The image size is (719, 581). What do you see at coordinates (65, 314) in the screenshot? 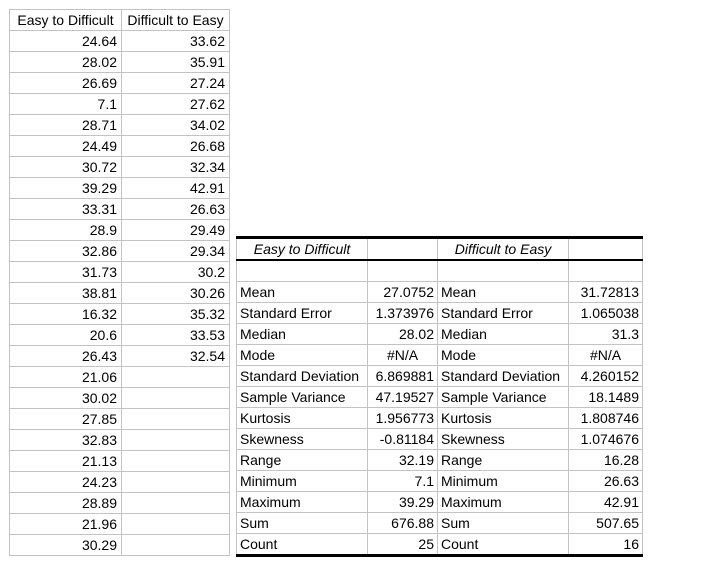
I see `cell-easy-to-difficult: 16.32` at bounding box center [65, 314].